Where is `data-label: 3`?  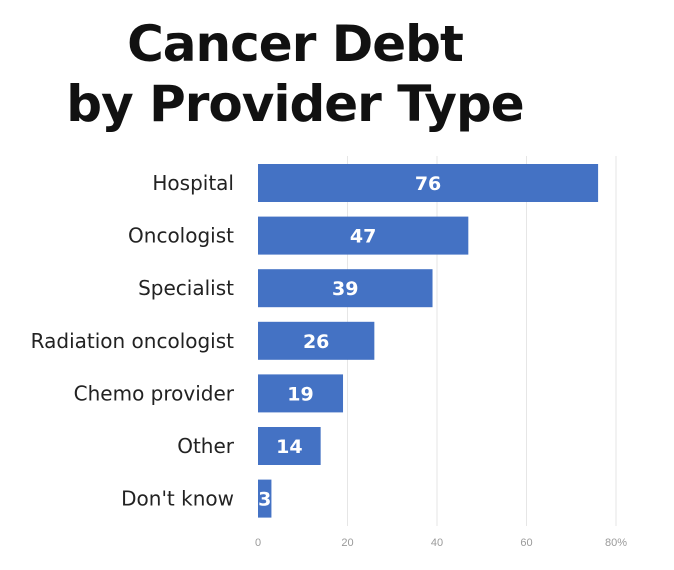 data-label: 3 is located at coordinates (264, 500).